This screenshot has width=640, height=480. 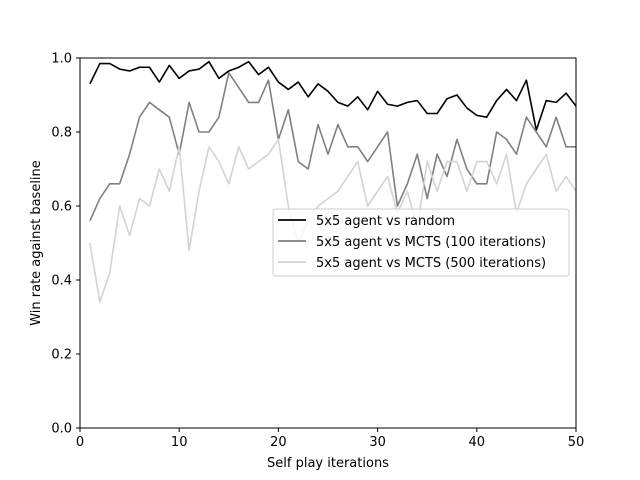 I want to click on x-tick-label: 20, so click(x=278, y=442).